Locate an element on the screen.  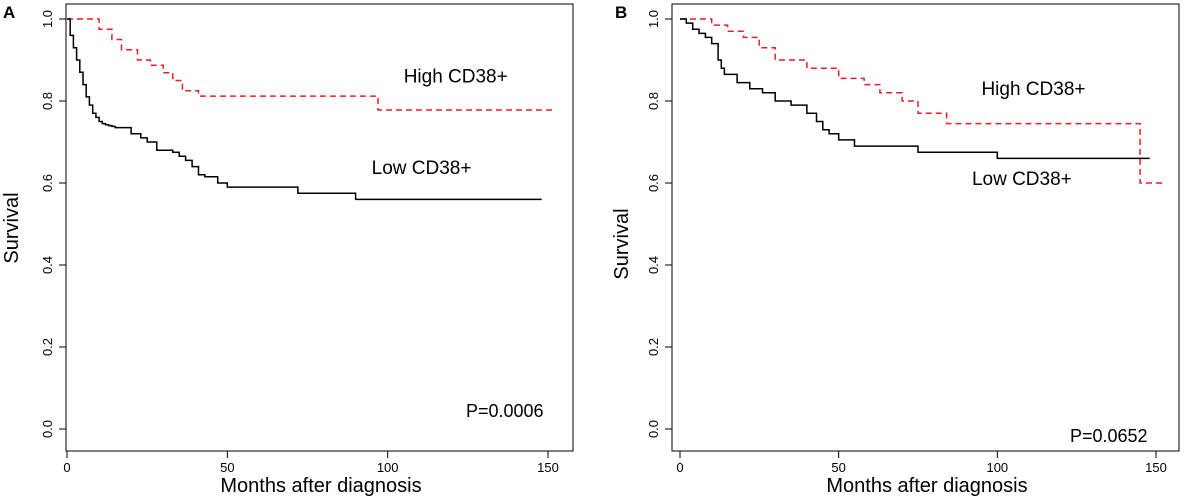
panel-a-xtick-label: 0 is located at coordinates (66, 467).